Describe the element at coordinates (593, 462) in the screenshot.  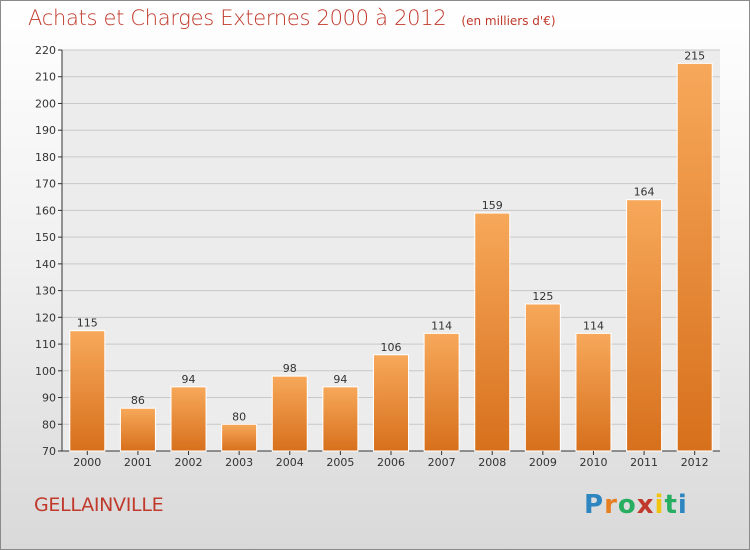
I see `x-tick-label: 2010` at that location.